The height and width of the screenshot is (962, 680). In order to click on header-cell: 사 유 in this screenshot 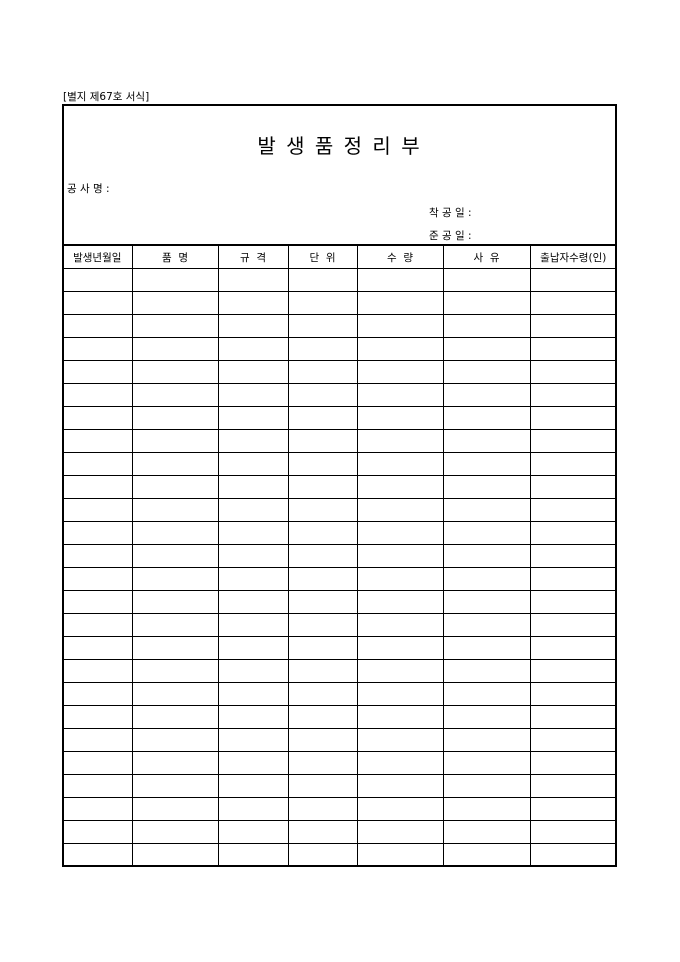, I will do `click(486, 256)`.